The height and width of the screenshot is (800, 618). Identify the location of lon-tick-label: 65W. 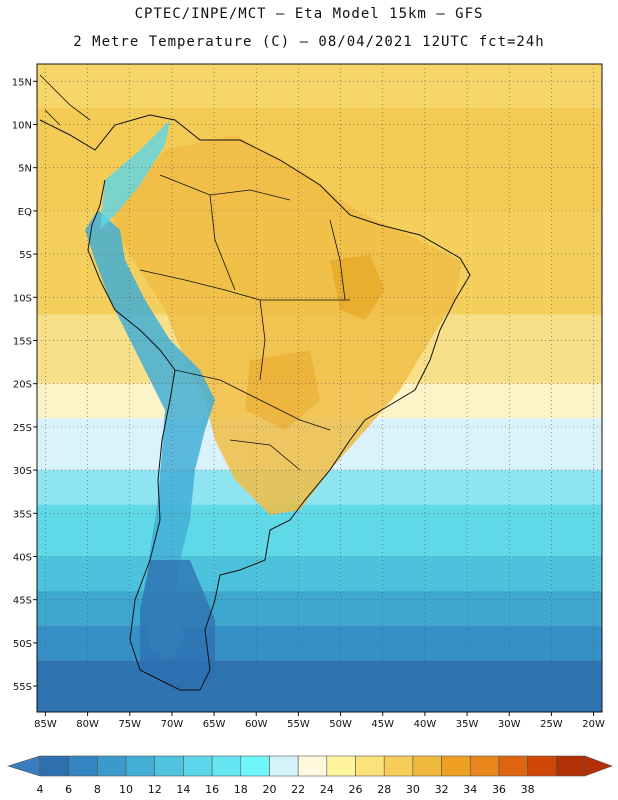
(214, 724).